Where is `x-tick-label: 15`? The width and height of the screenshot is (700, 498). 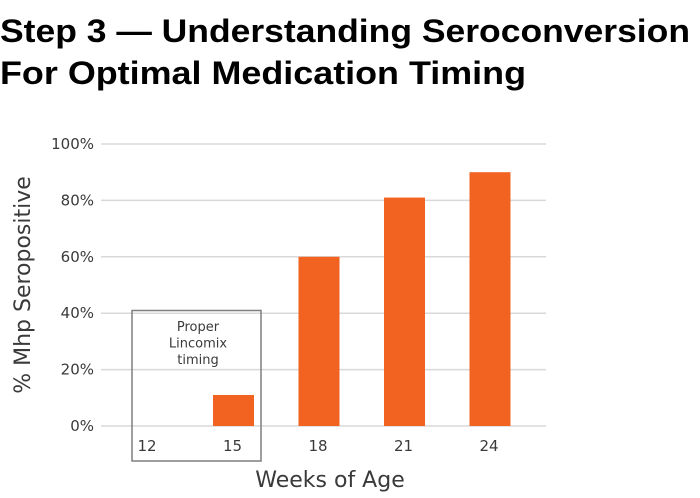 x-tick-label: 15 is located at coordinates (232, 446).